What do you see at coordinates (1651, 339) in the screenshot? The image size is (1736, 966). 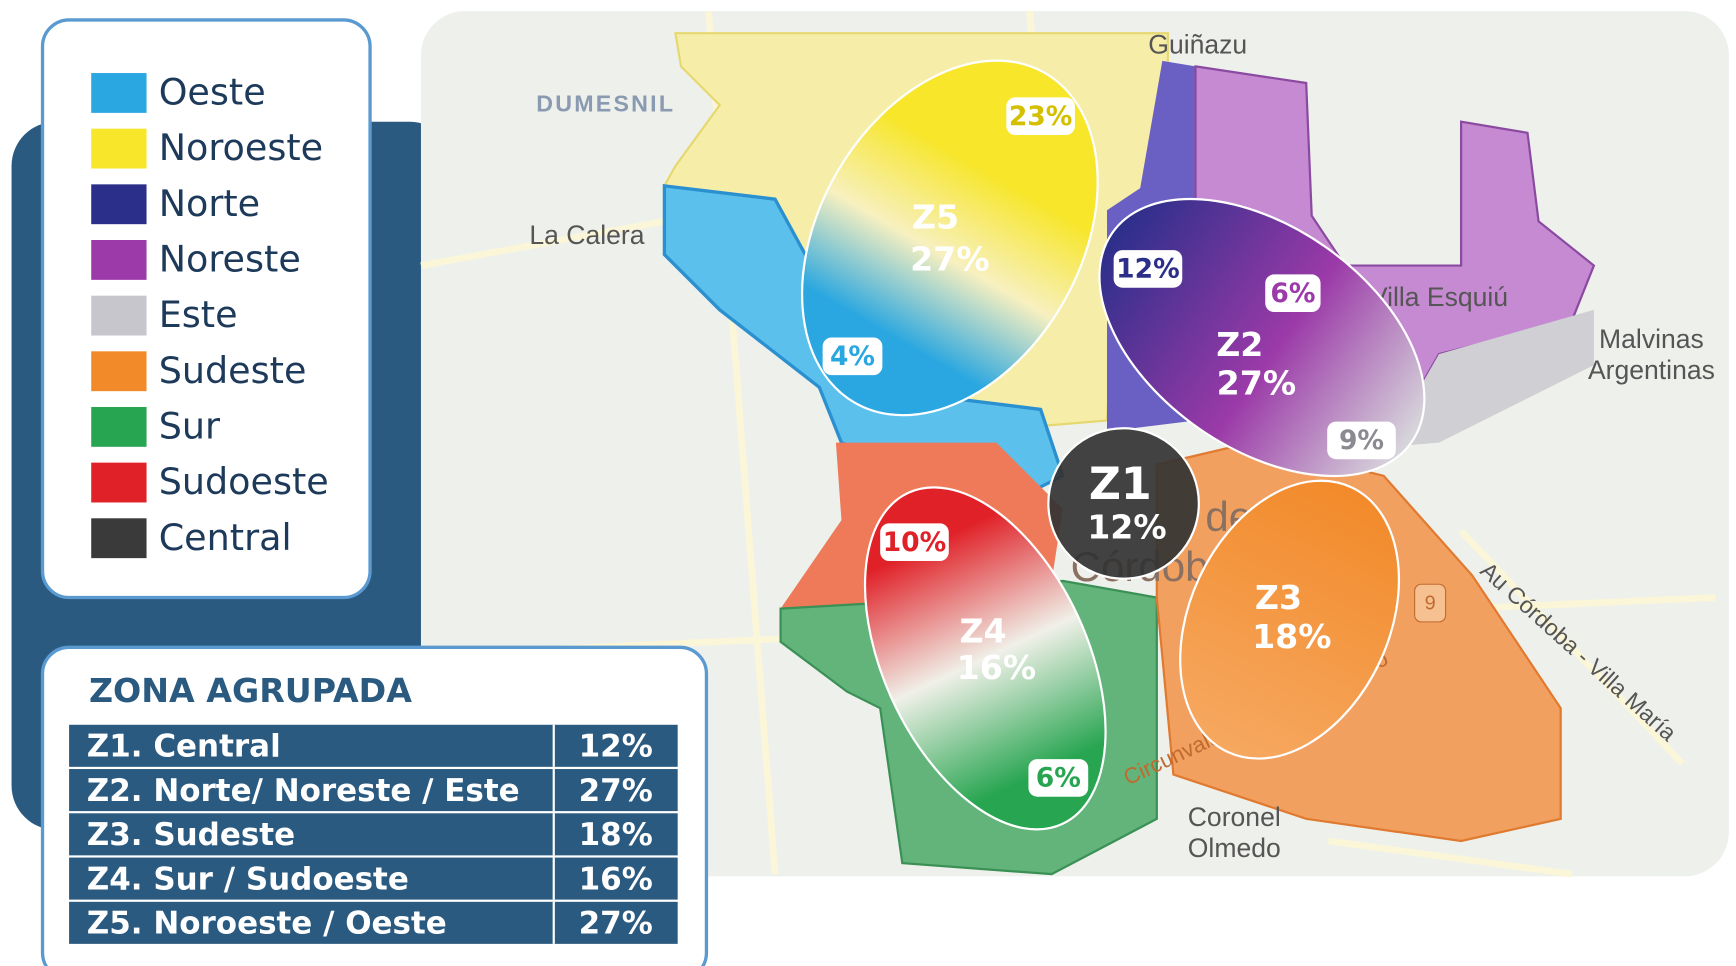 I see `place-label: Malvinas` at bounding box center [1651, 339].